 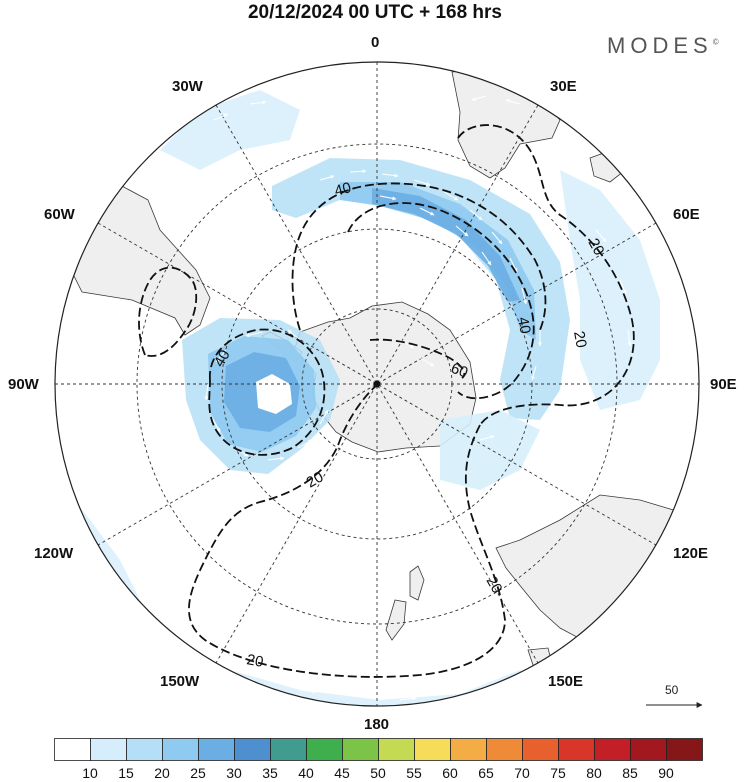 I want to click on lon-label-120e: 120E, so click(x=691, y=553).